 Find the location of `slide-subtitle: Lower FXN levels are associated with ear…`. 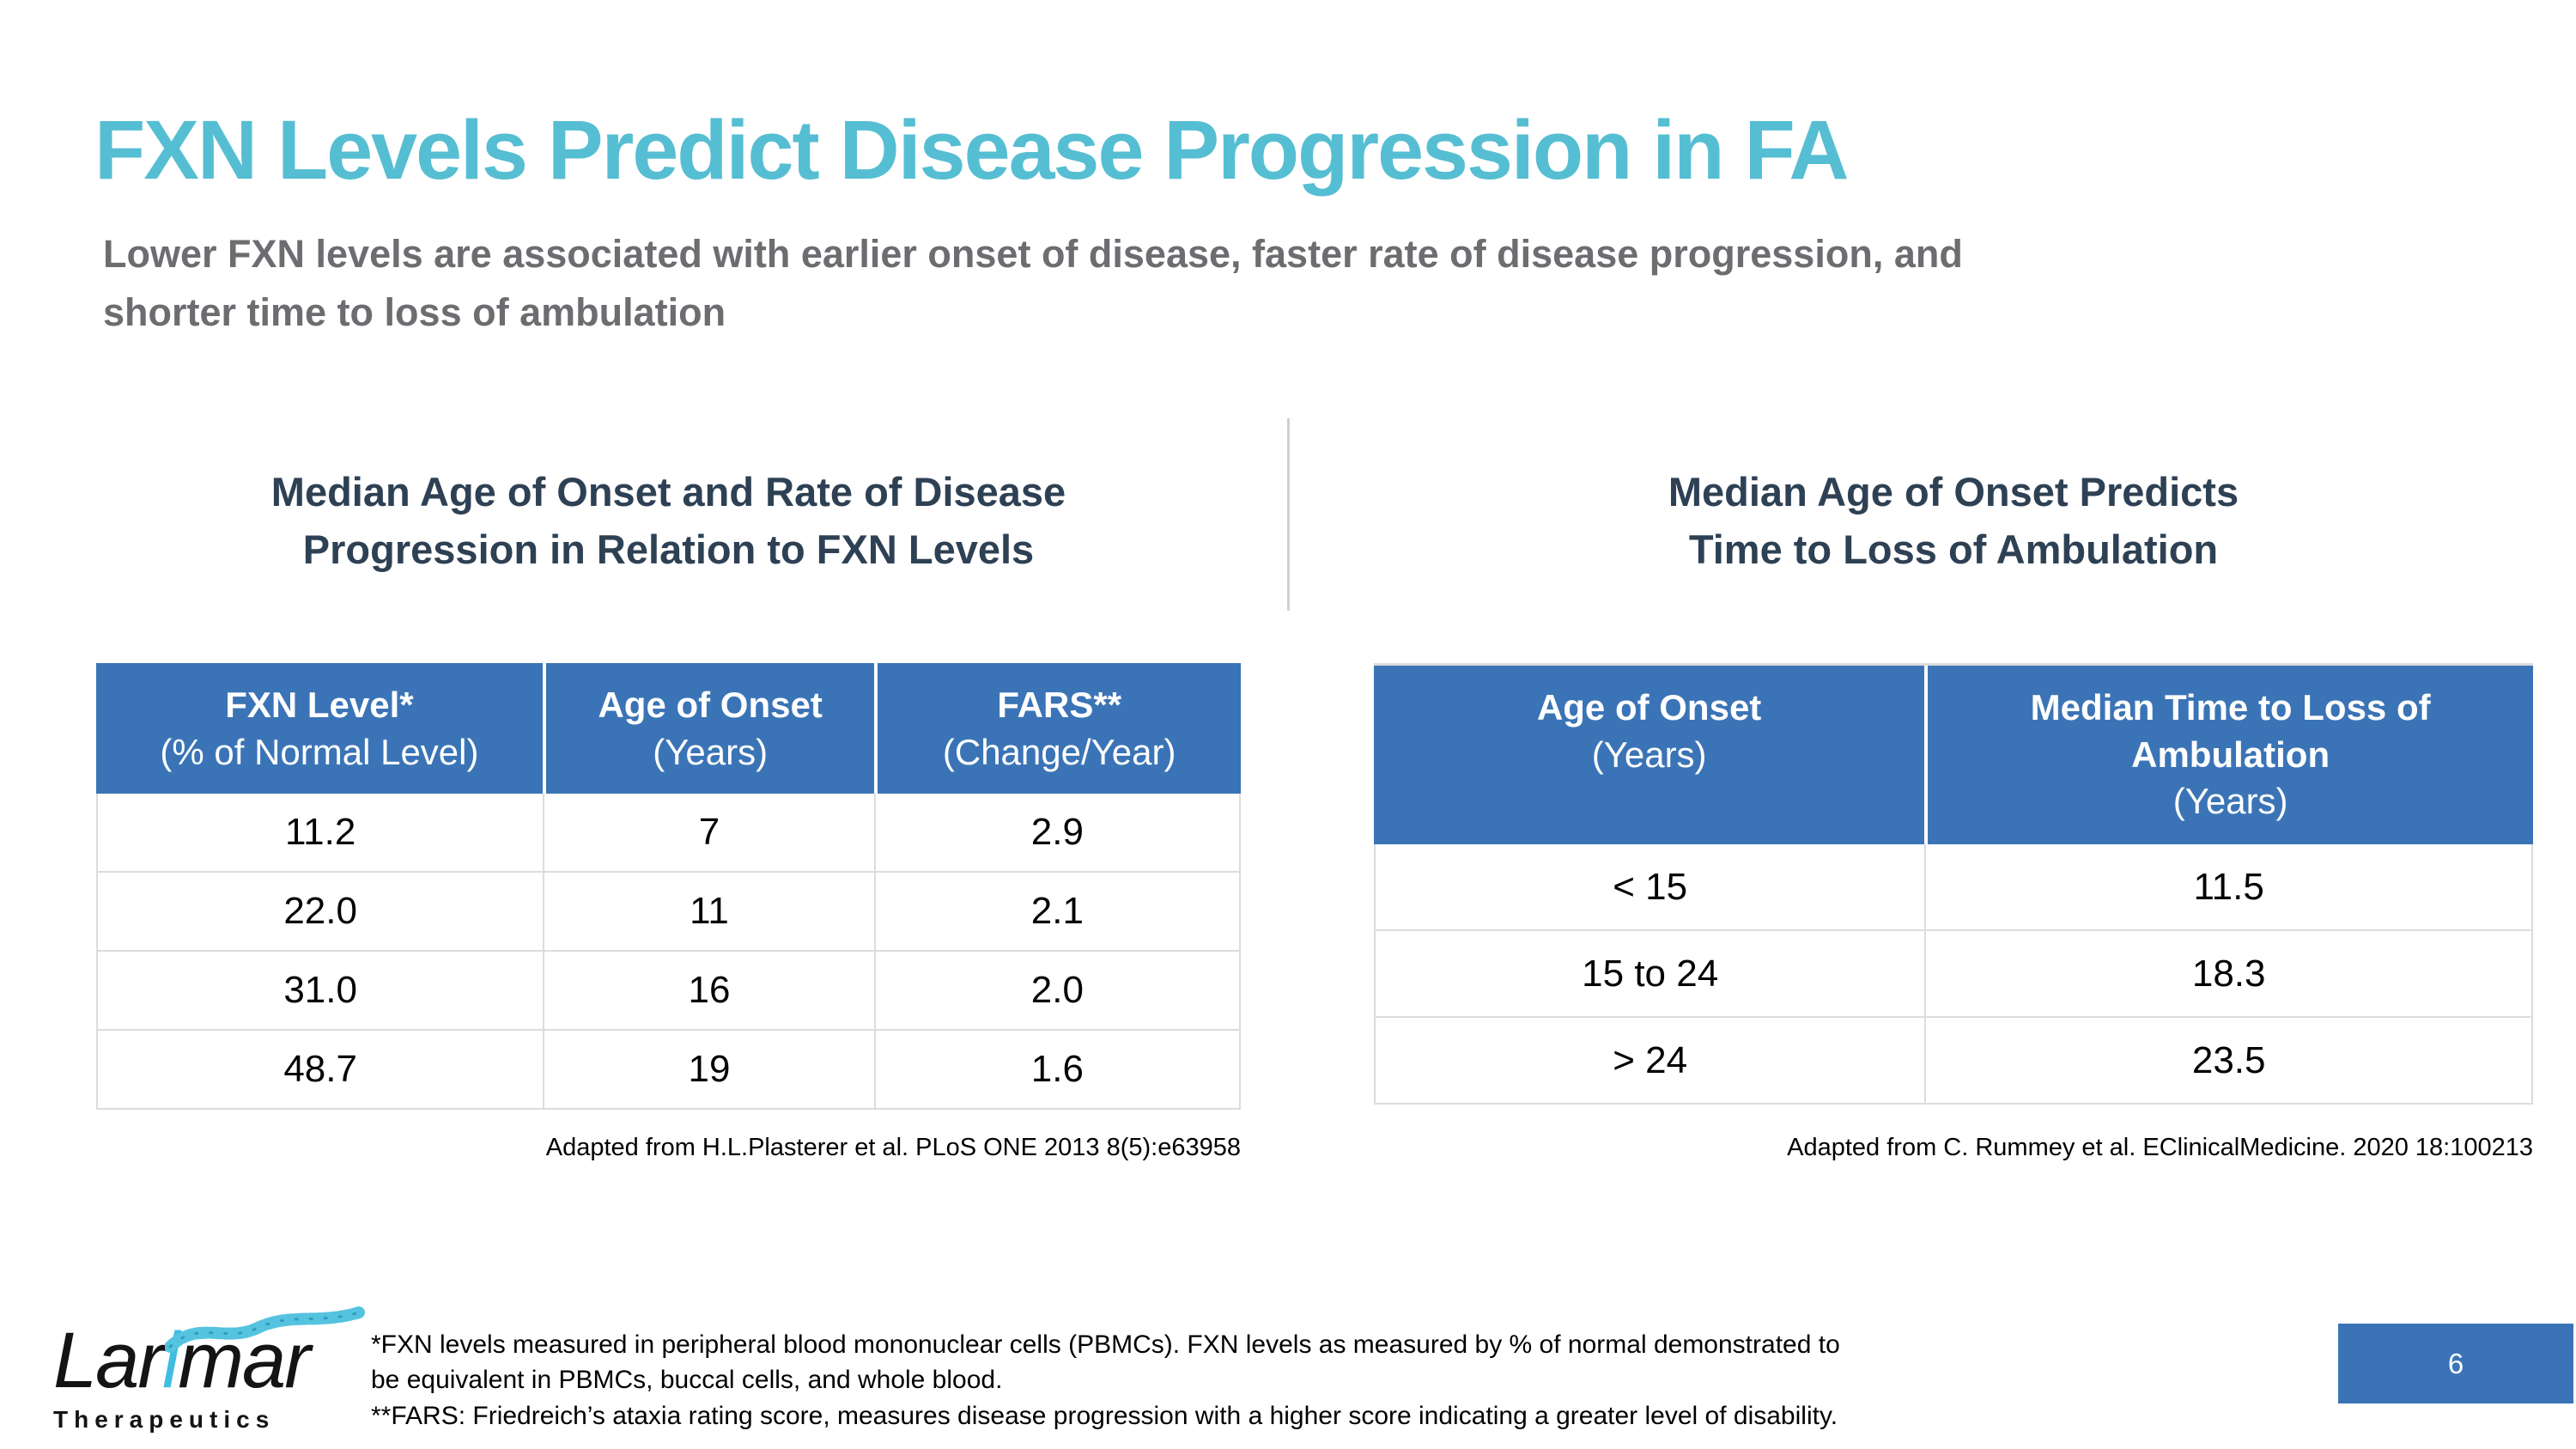

slide-subtitle: Lower FXN levels are associated with ear… is located at coordinates (1033, 283).